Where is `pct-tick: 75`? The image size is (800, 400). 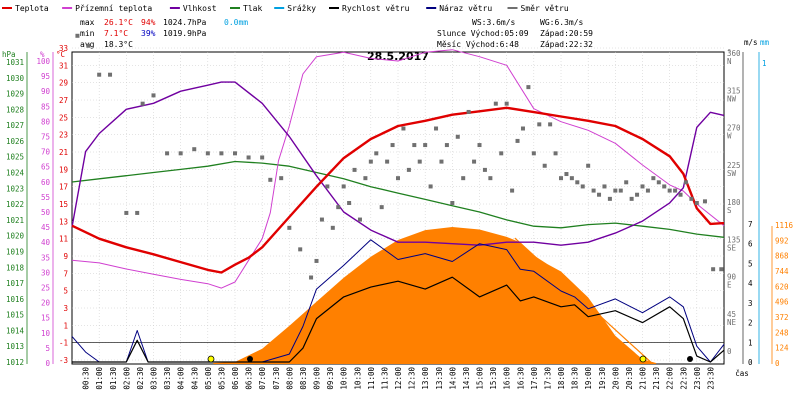
pct-tick: 75 is located at coordinates (45, 137).